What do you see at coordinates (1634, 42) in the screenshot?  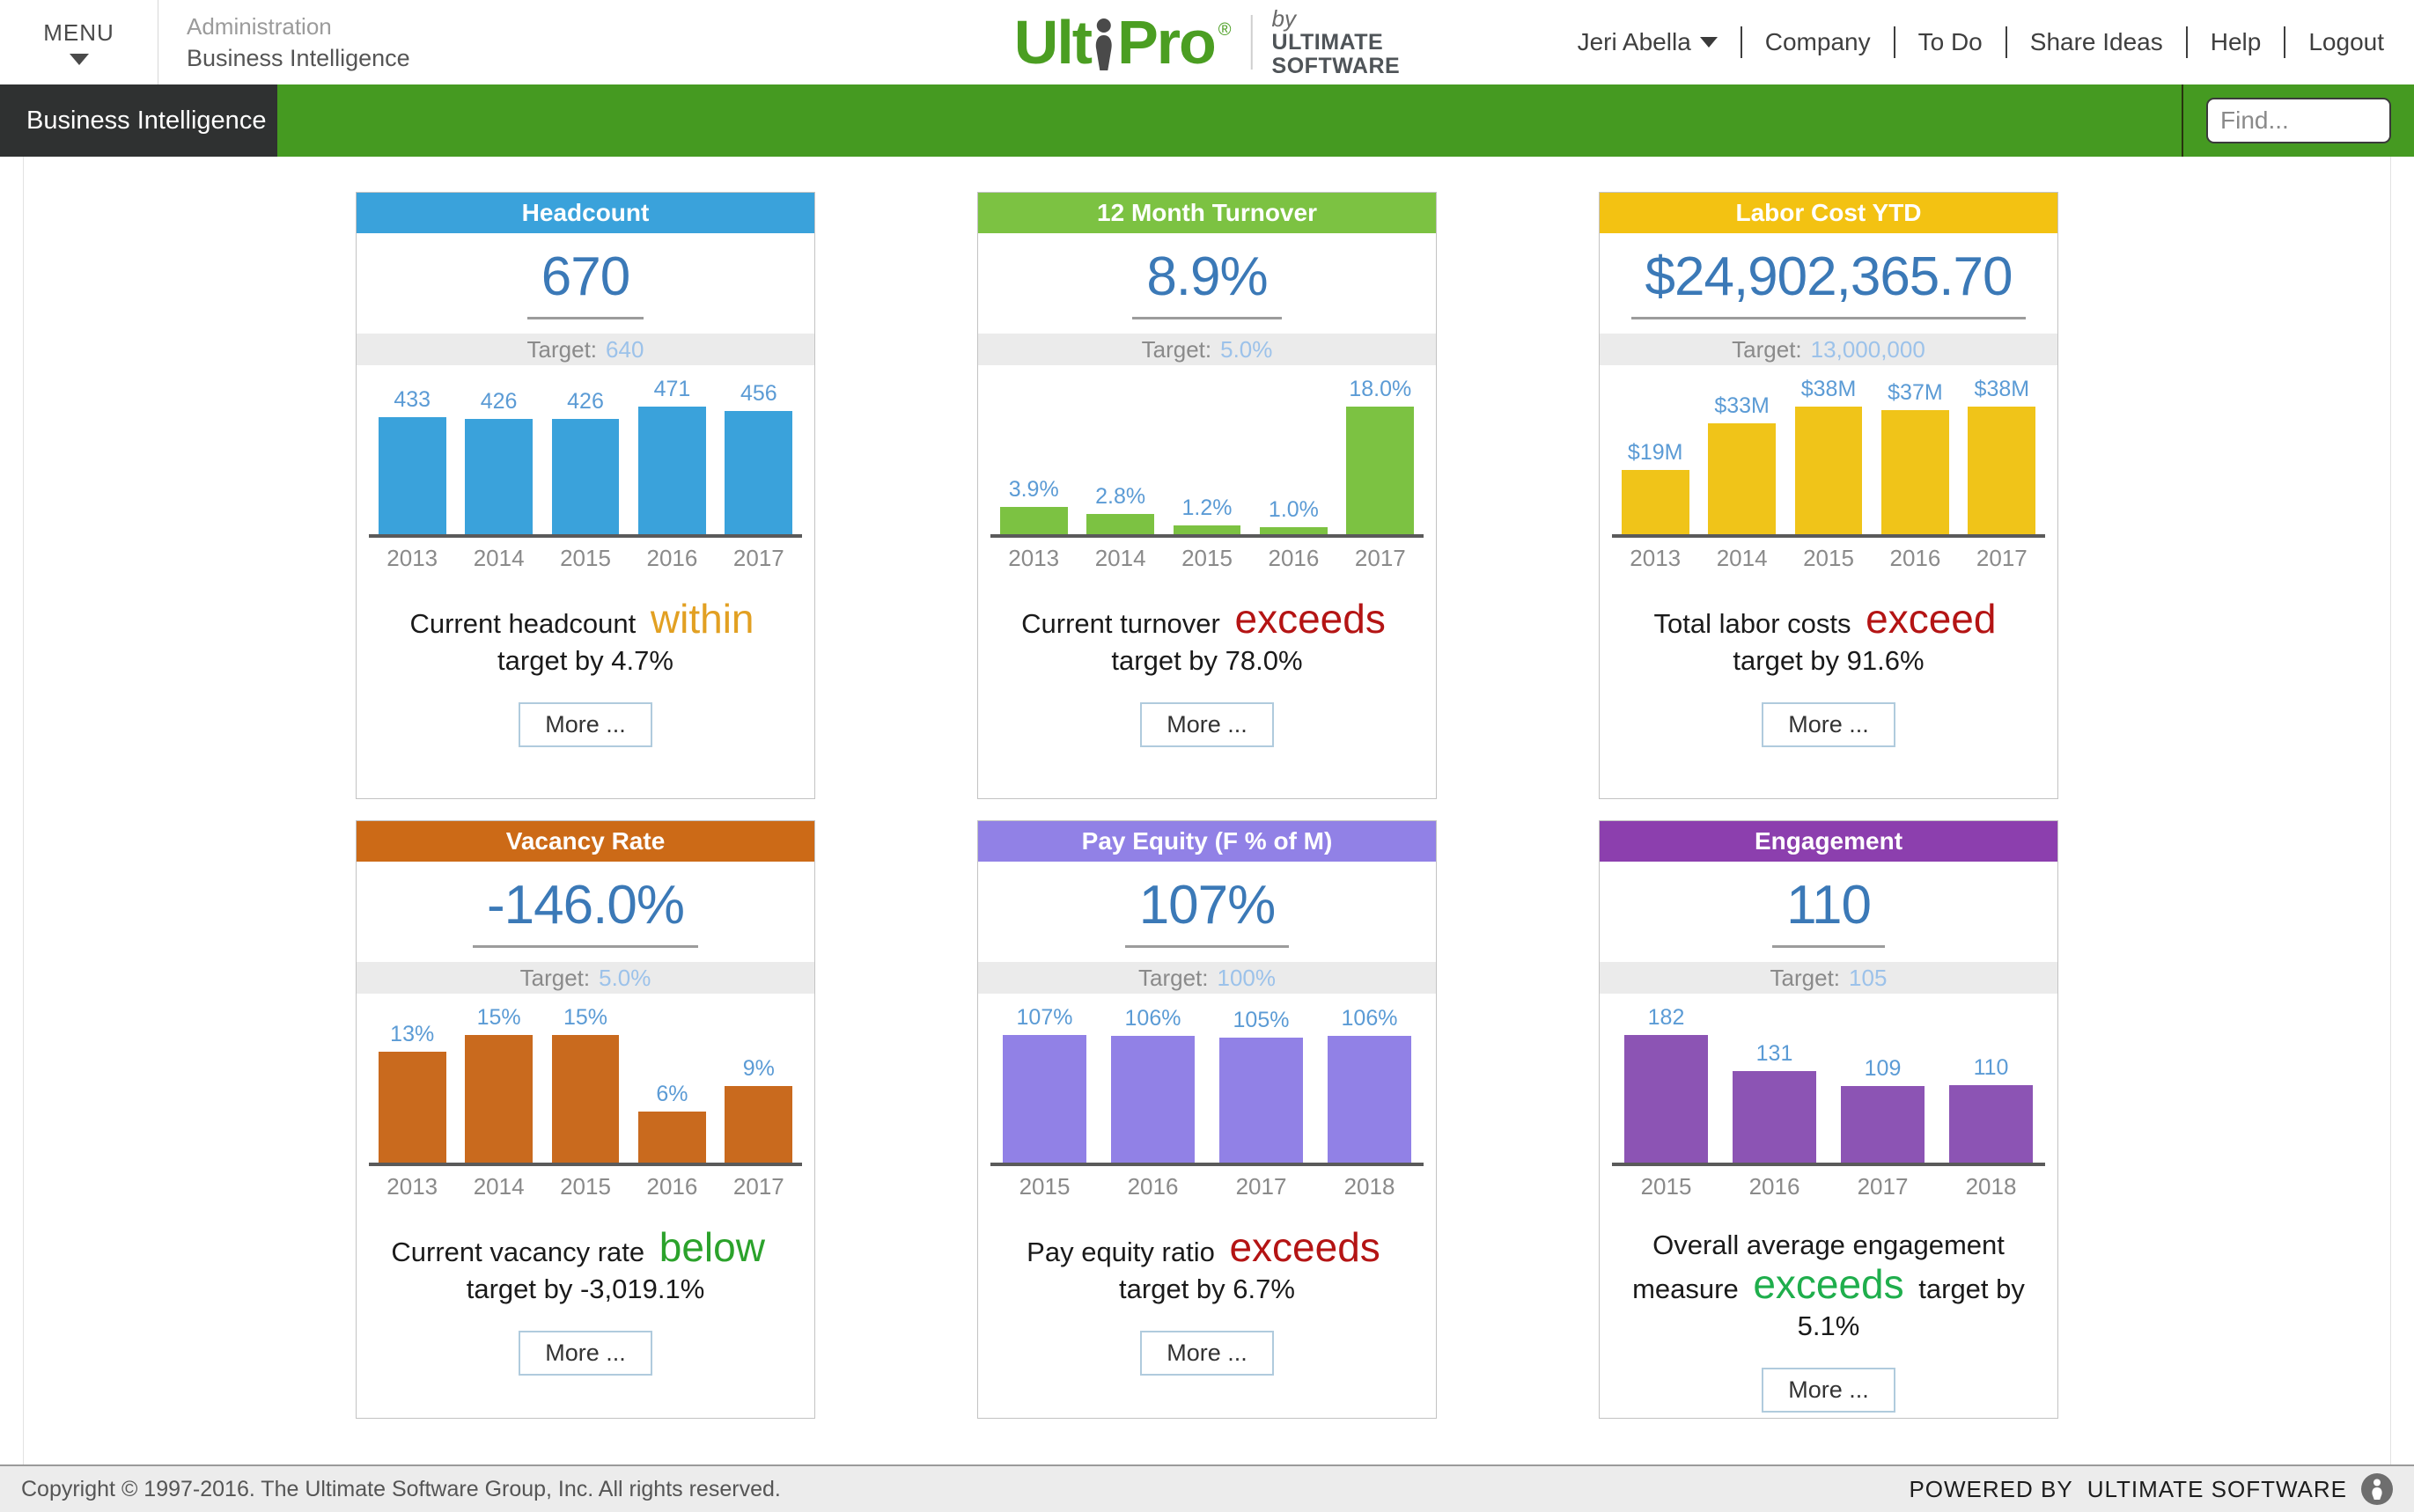 I see `user-name: Jeri Abella` at bounding box center [1634, 42].